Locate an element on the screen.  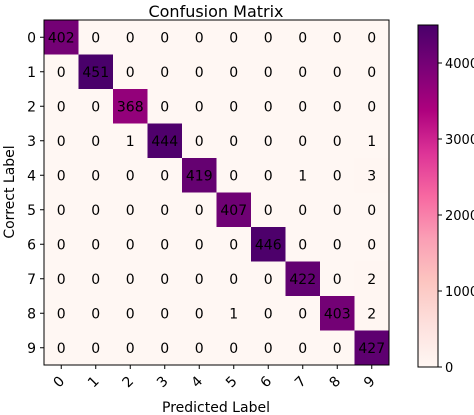
cell-value-label: 368 is located at coordinates (130, 107).